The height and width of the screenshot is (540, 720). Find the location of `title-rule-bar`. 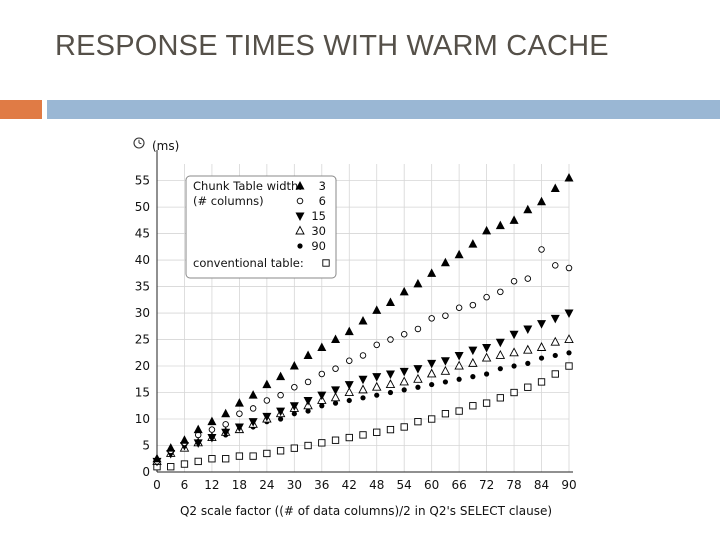

title-rule-bar is located at coordinates (383, 109).